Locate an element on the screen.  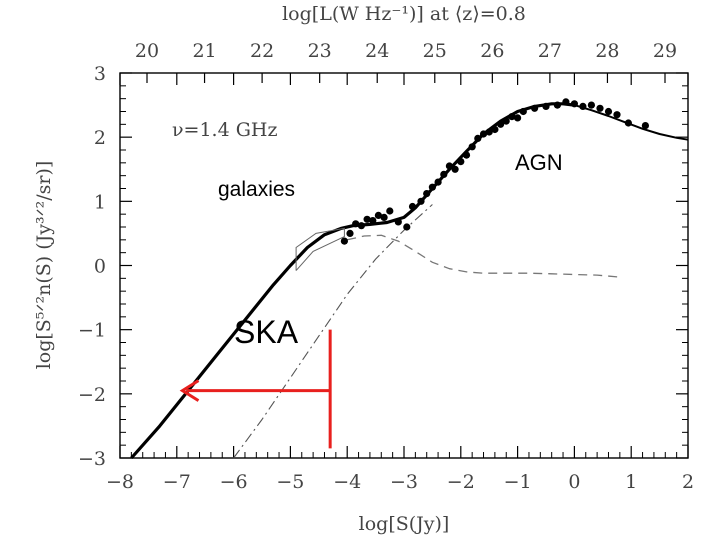
x-tick-label: −2 is located at coordinates (461, 482).